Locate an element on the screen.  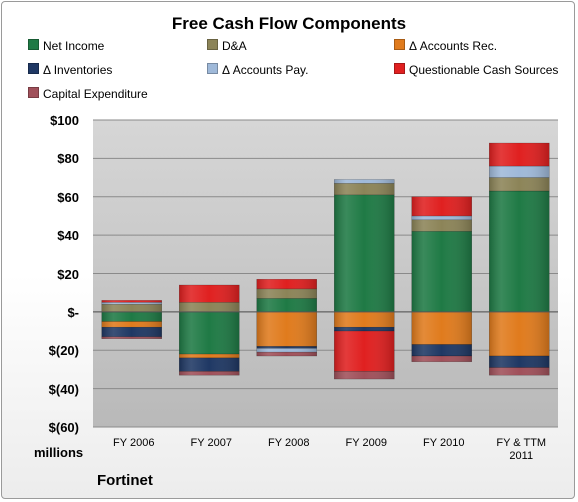
legend-item: Net Income is located at coordinates (66, 46).